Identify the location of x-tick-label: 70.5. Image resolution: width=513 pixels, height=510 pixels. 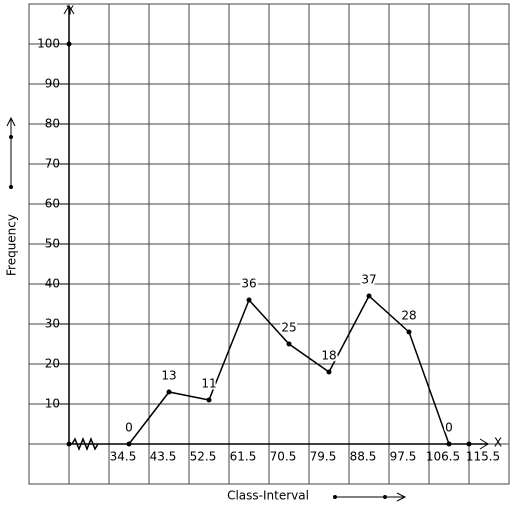
(283, 457).